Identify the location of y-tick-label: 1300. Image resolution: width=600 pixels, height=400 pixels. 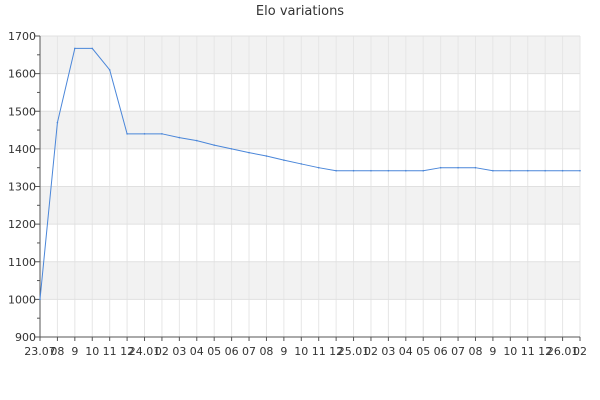
(22, 187).